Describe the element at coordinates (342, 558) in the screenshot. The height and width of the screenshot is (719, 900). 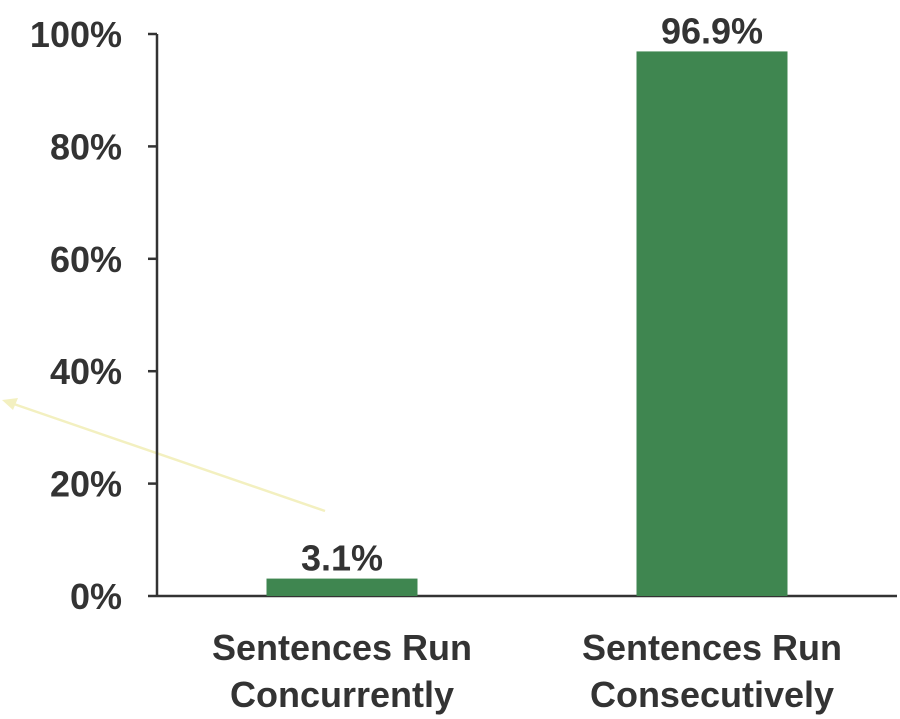
I see `data-label: 3.1%` at that location.